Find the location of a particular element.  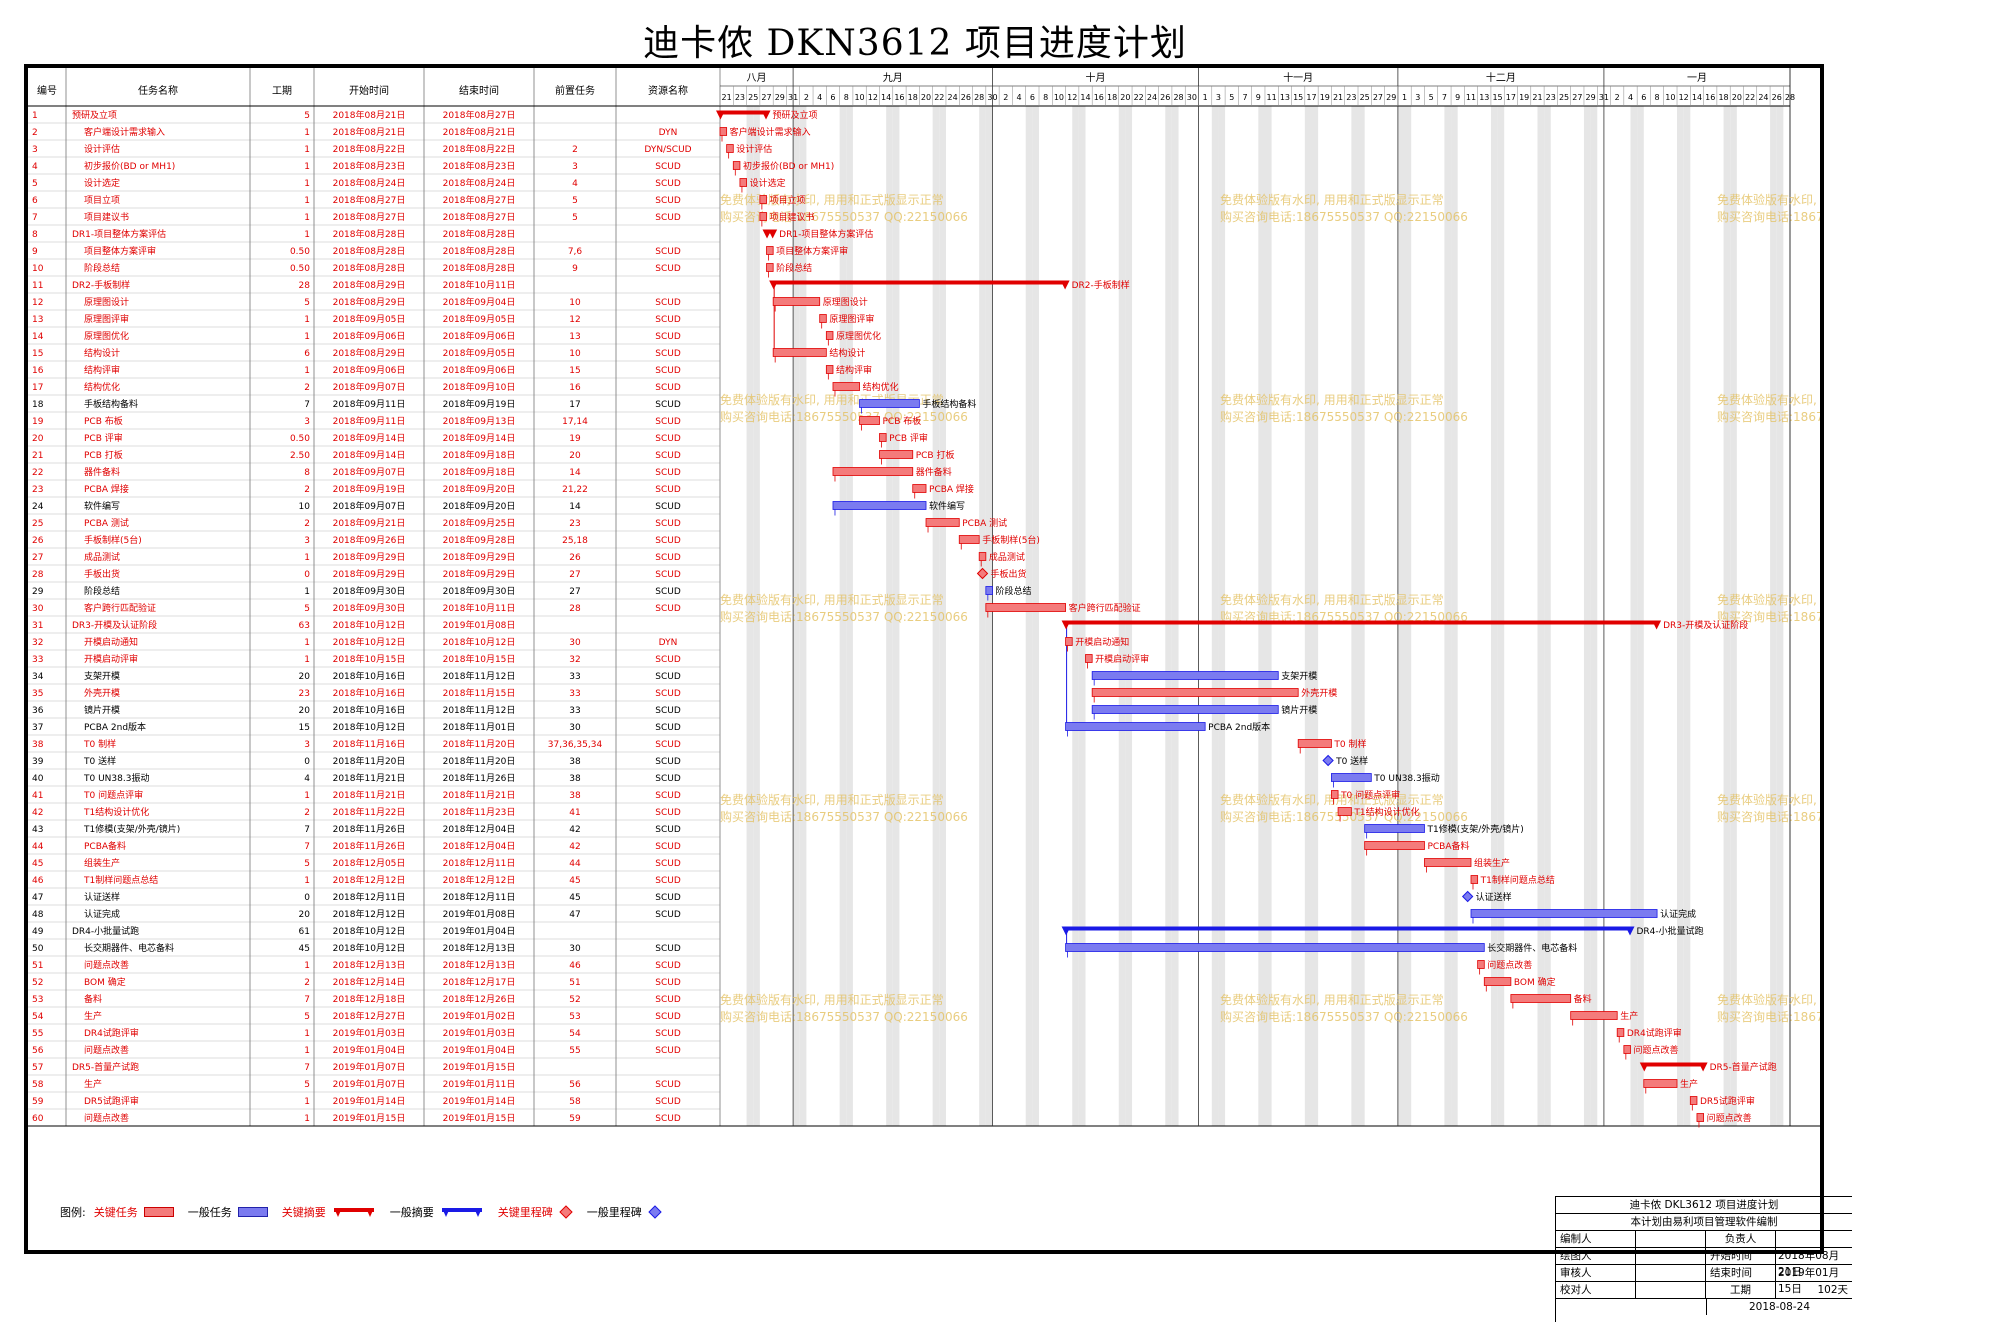

cell-start: 2018年09月06日 is located at coordinates (369, 370).